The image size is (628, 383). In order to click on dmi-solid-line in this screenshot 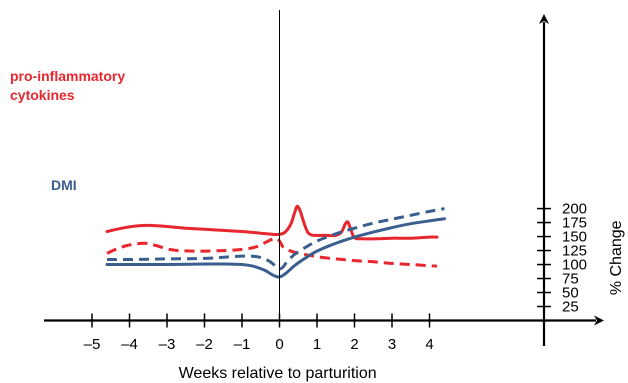, I will do `click(275, 248)`.